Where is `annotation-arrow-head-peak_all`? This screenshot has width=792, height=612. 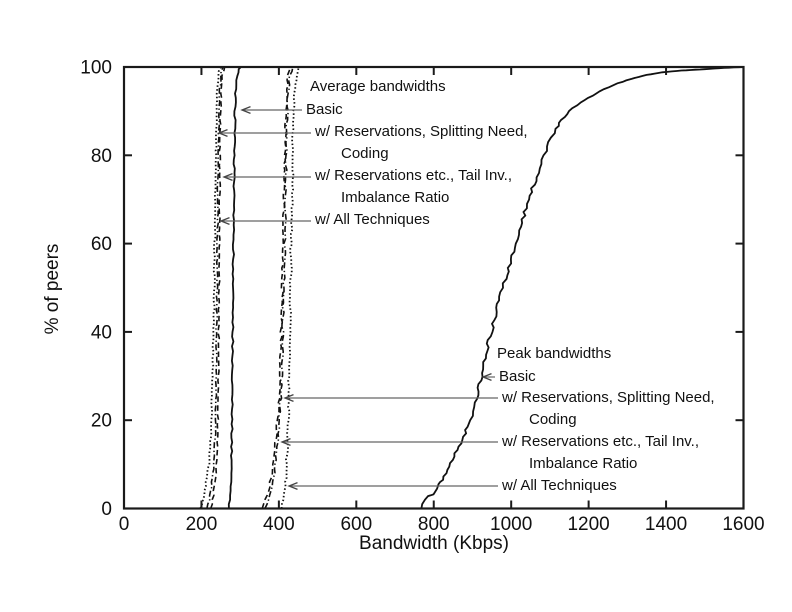 annotation-arrow-head-peak_all is located at coordinates (292, 486).